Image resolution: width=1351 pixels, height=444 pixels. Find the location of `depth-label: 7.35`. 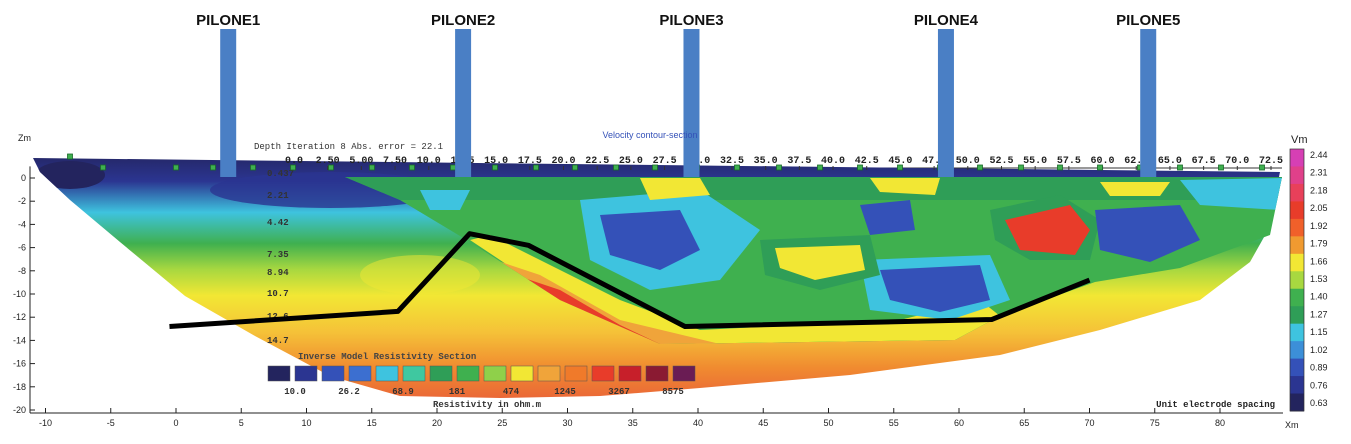

depth-label: 7.35 is located at coordinates (278, 255).